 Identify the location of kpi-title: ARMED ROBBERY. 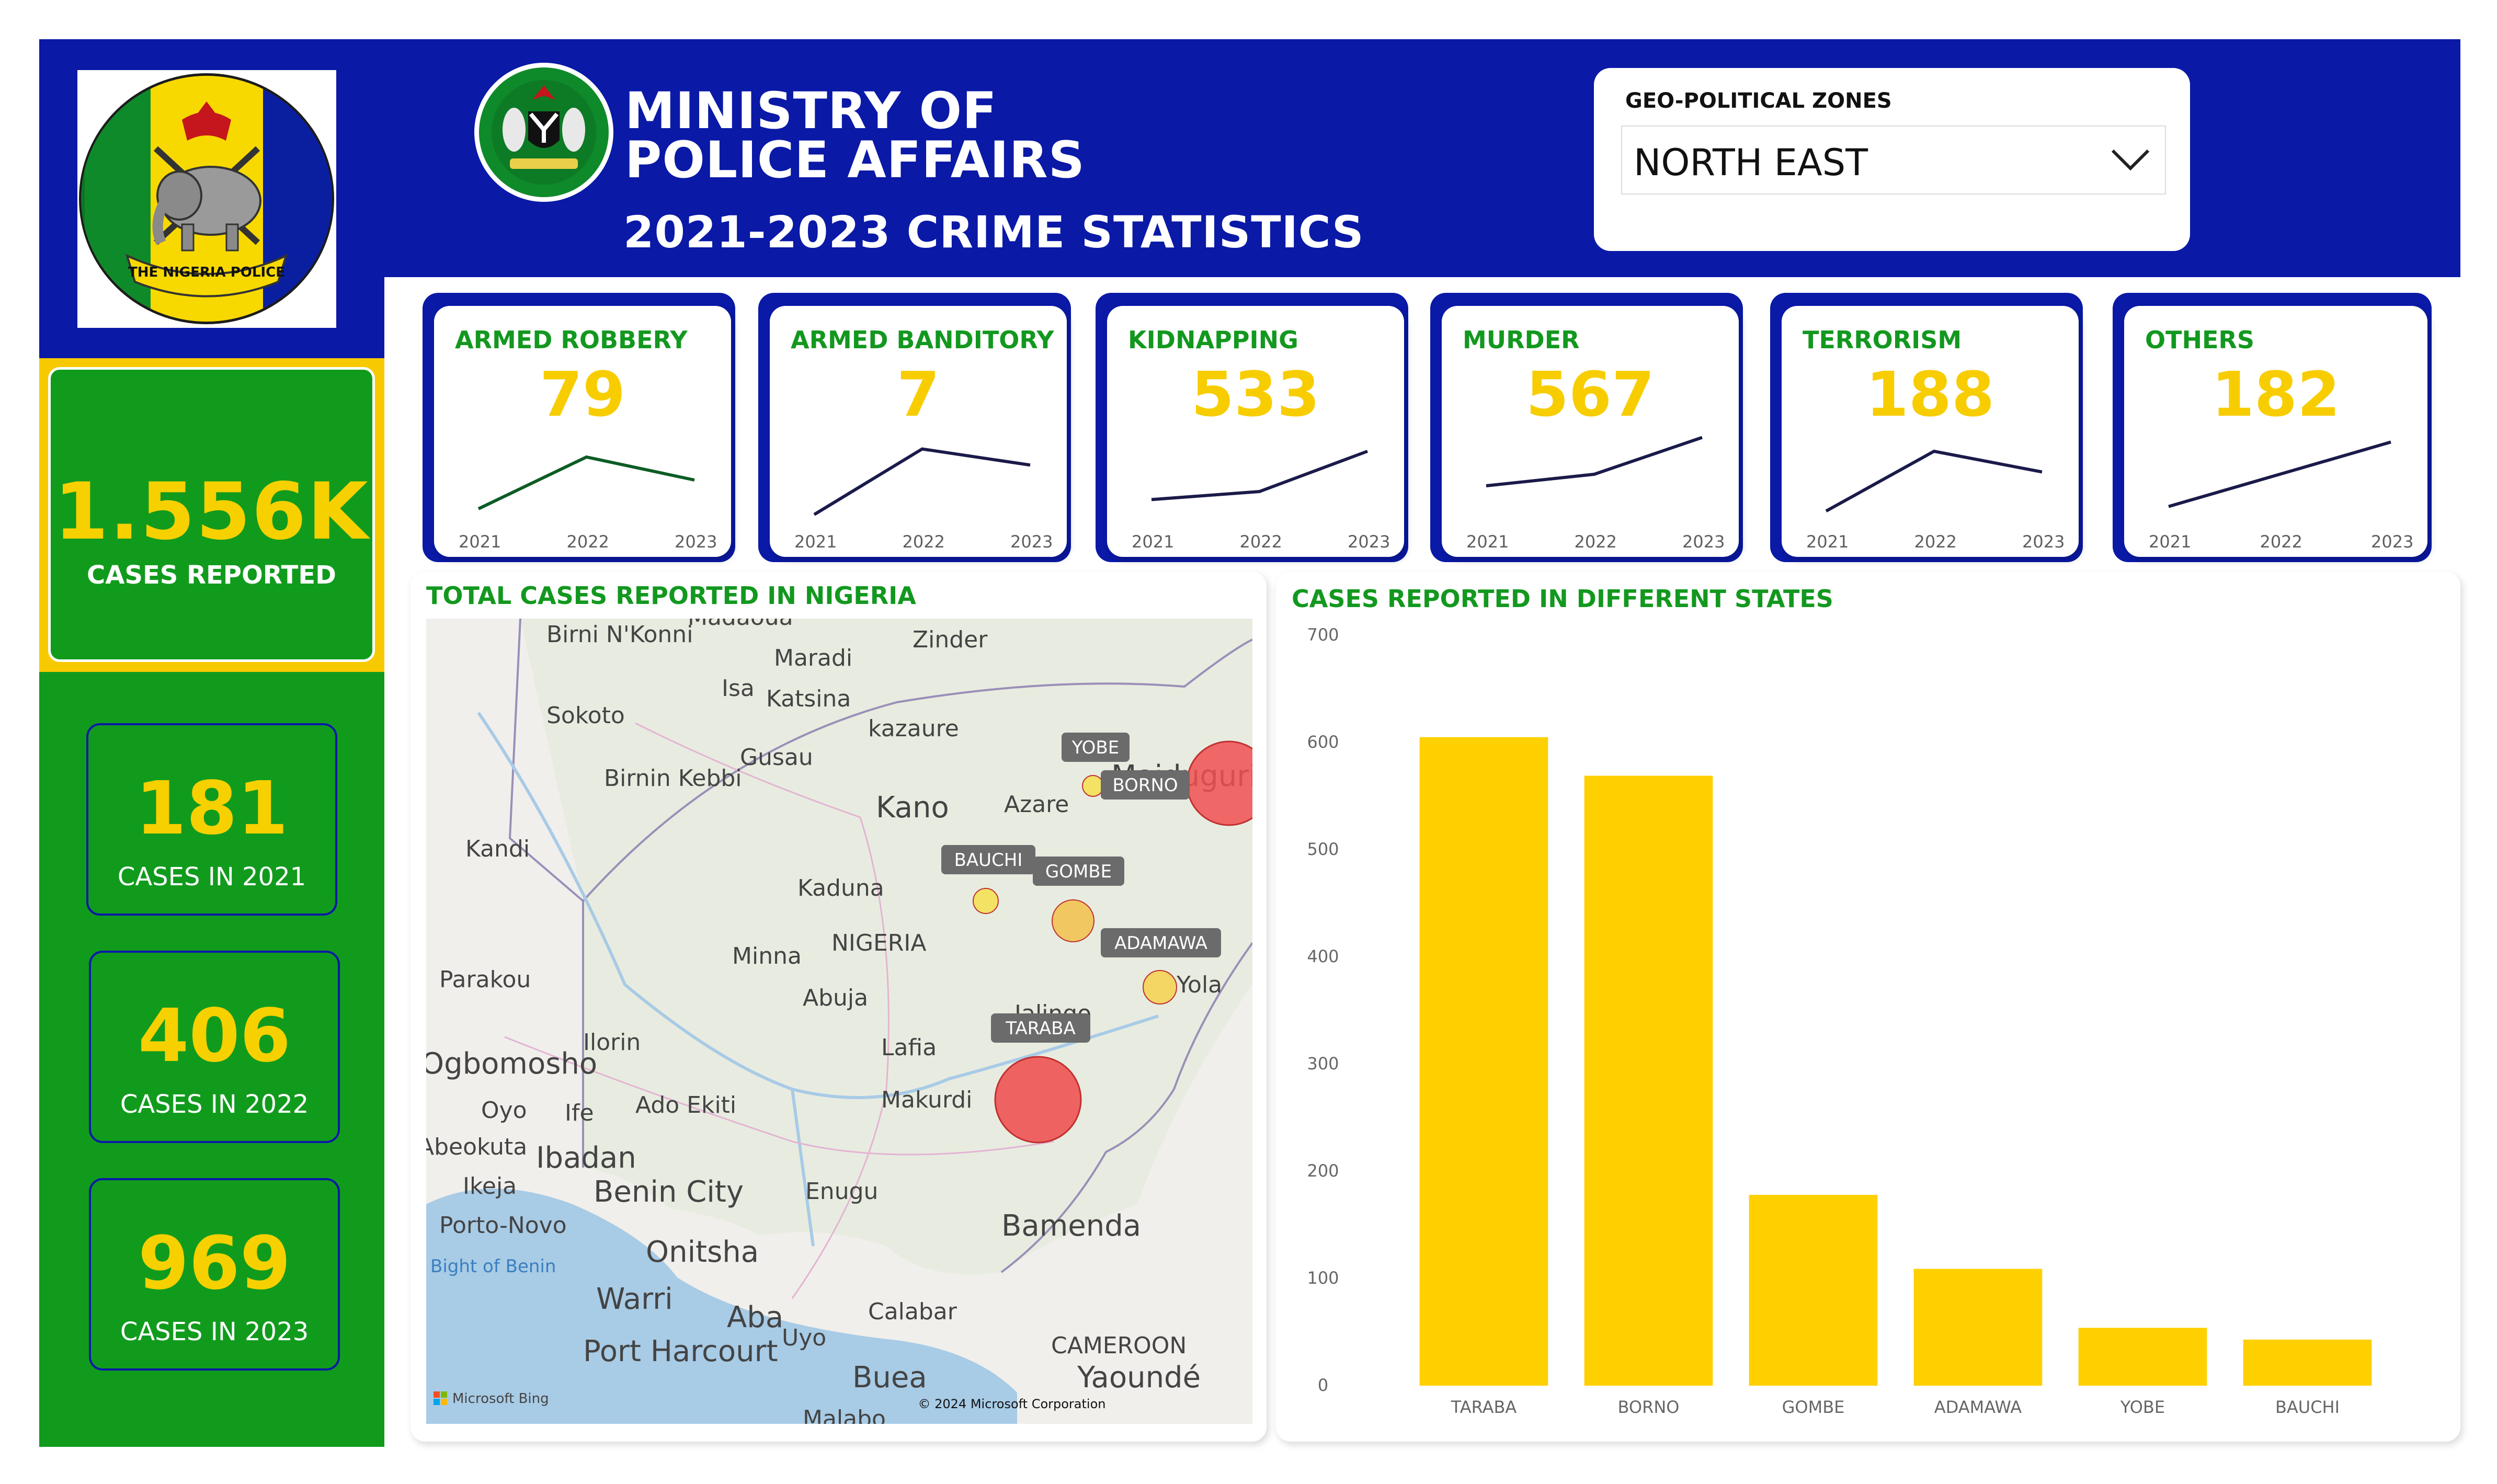
(571, 340).